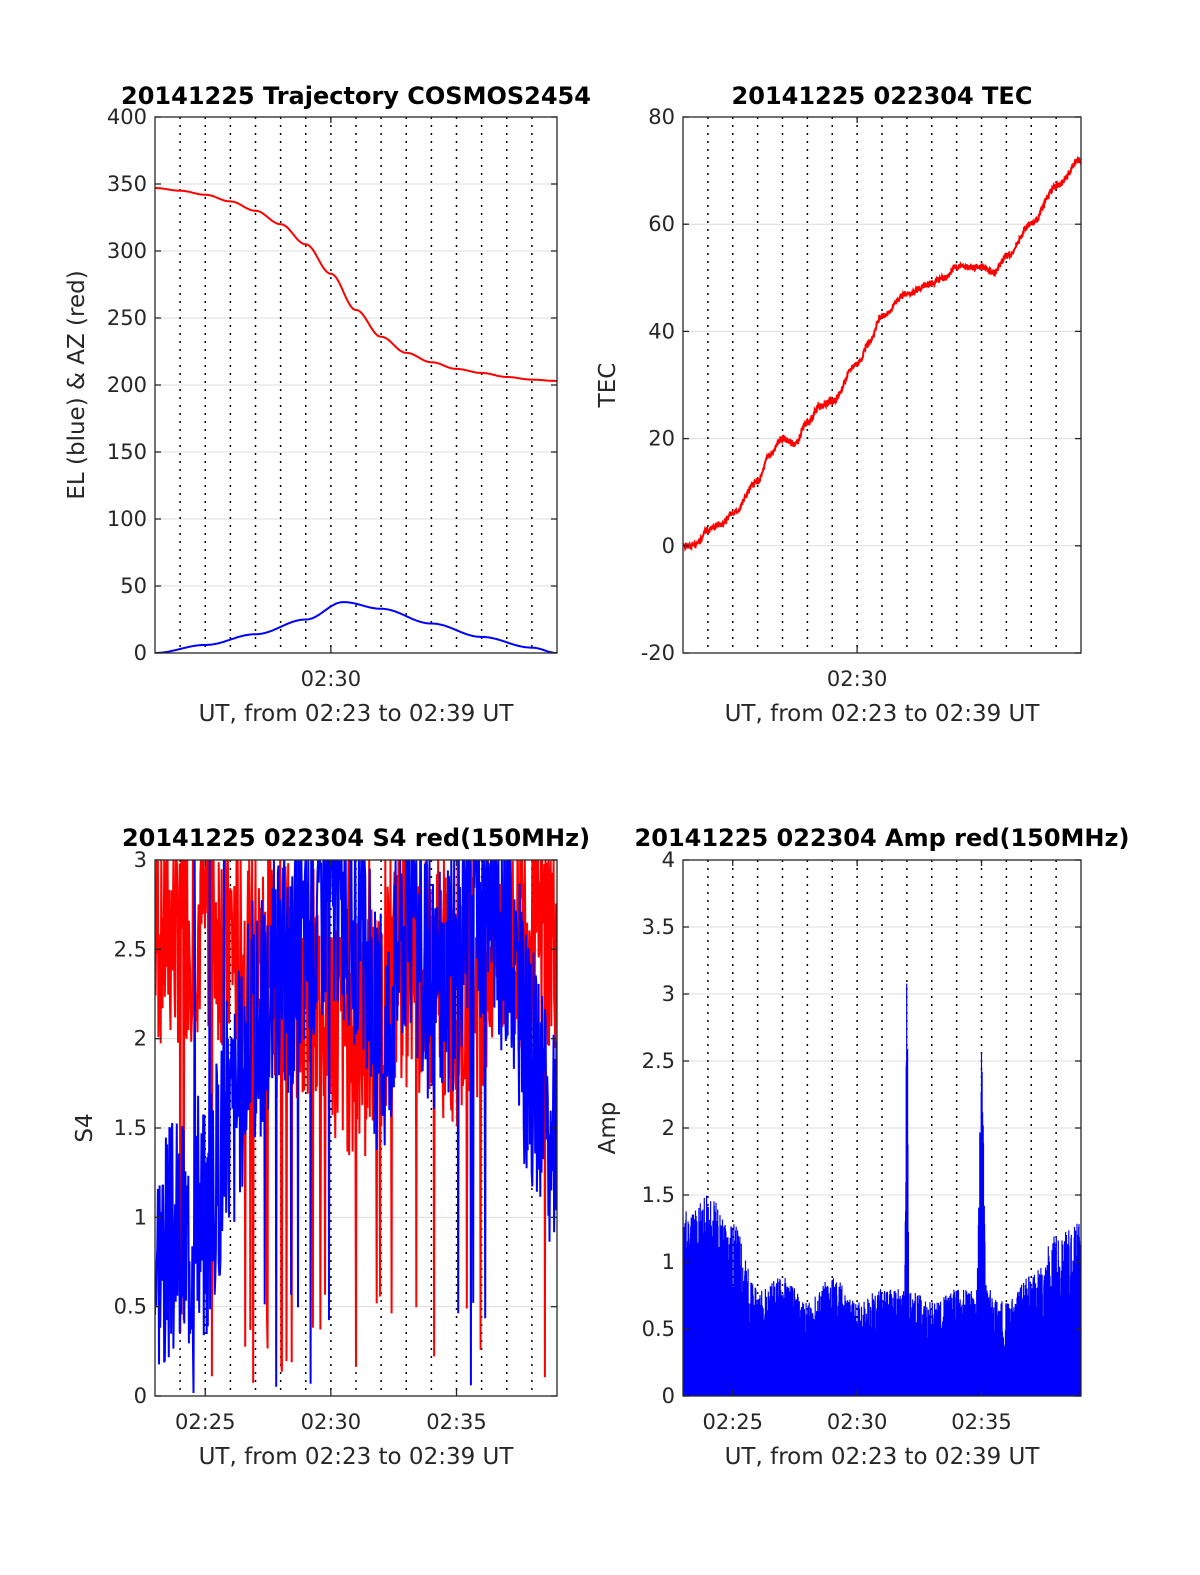 The image size is (1200, 1575). What do you see at coordinates (127, 385) in the screenshot?
I see `y-tick-label: 200` at bounding box center [127, 385].